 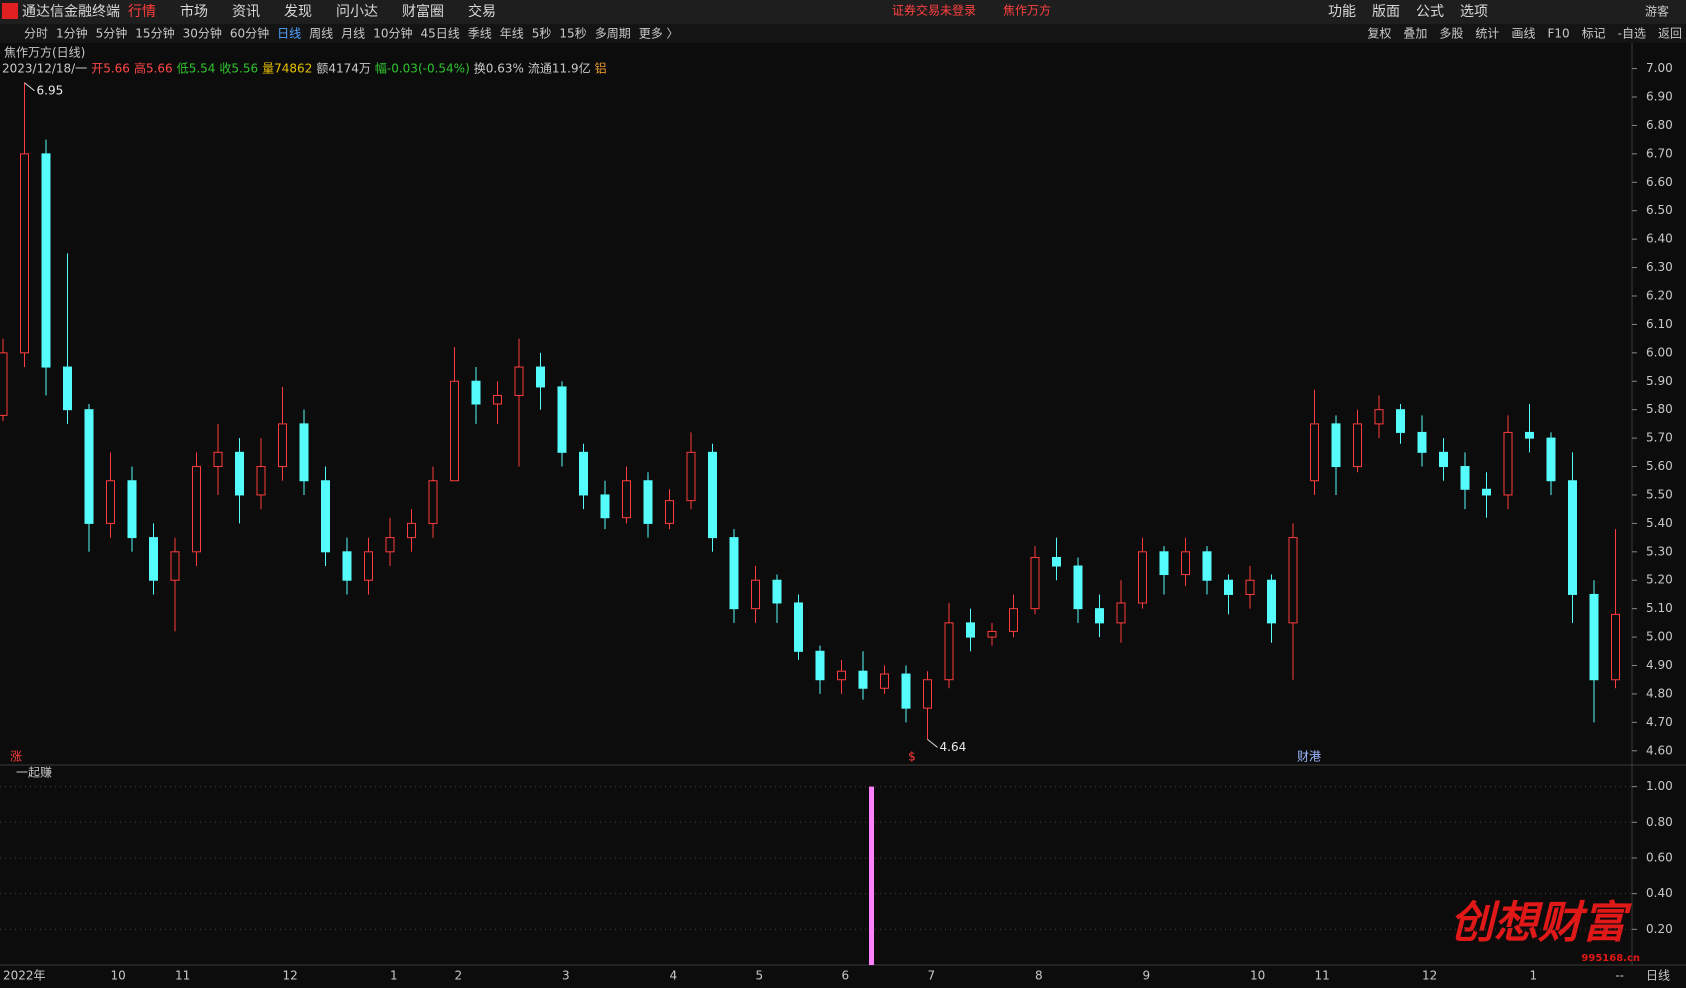 I want to click on x-tick-label: 2022年, so click(x=24, y=976).